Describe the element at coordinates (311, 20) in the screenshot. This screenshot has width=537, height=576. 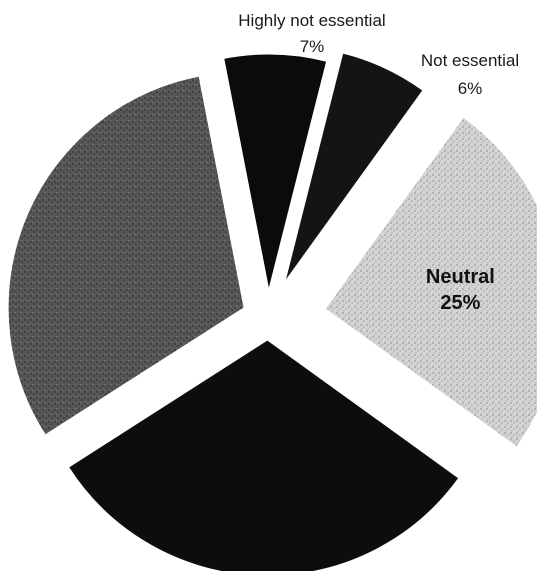
I see `slice-label-highly-not-essential: Highly not essential` at that location.